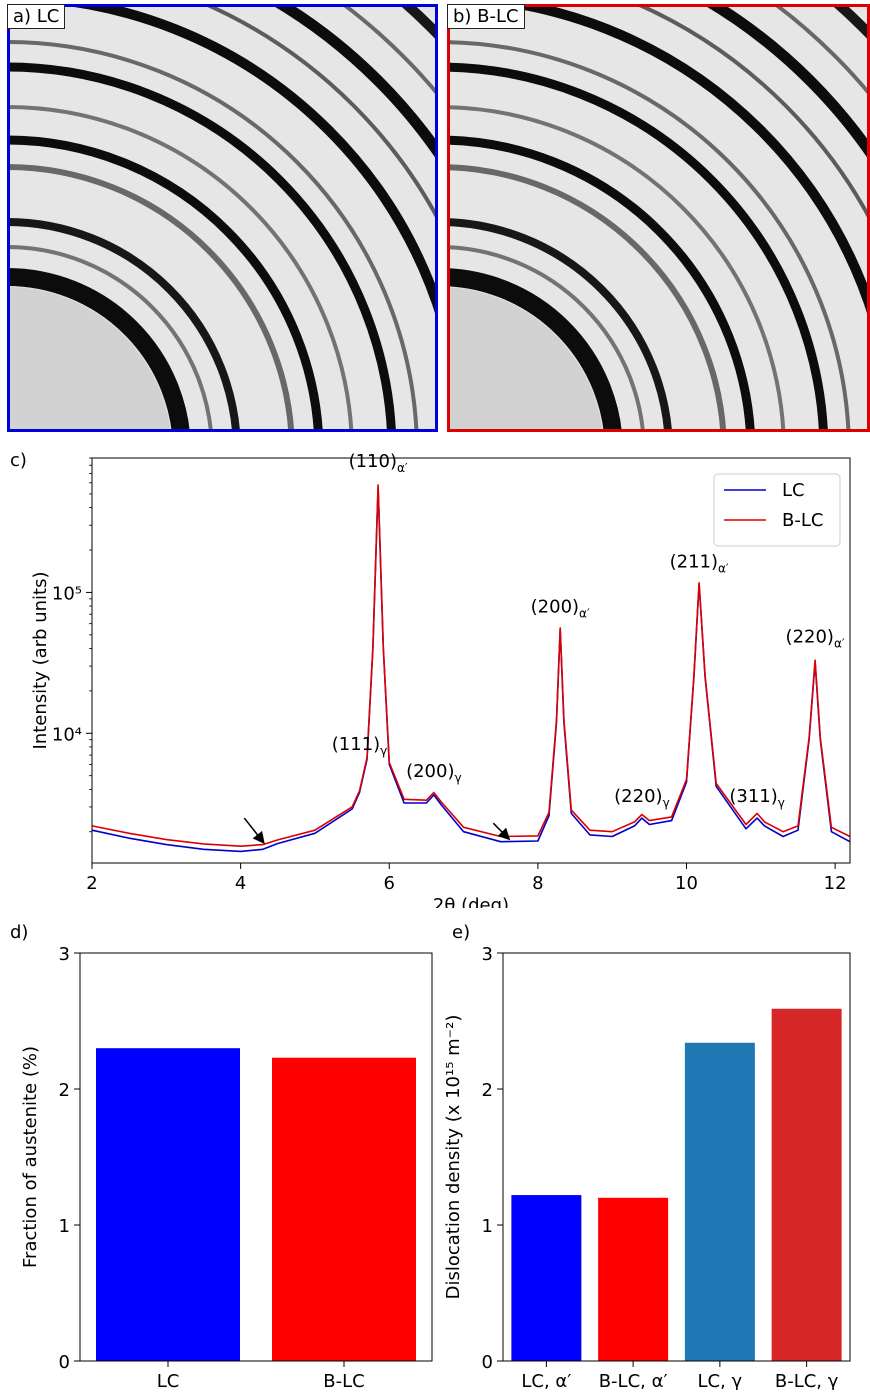 The image size is (870, 1392). I want to click on panel-b-diffraction-image: b) B-LC, so click(658, 218).